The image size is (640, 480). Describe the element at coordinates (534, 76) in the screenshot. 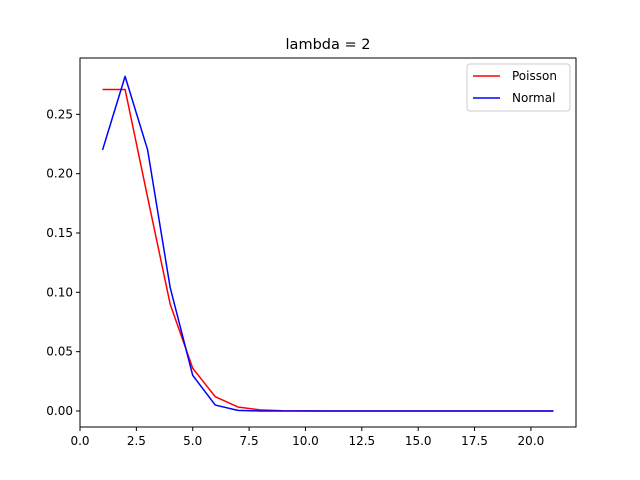

I see `legend-label-poisson: Poisson` at that location.